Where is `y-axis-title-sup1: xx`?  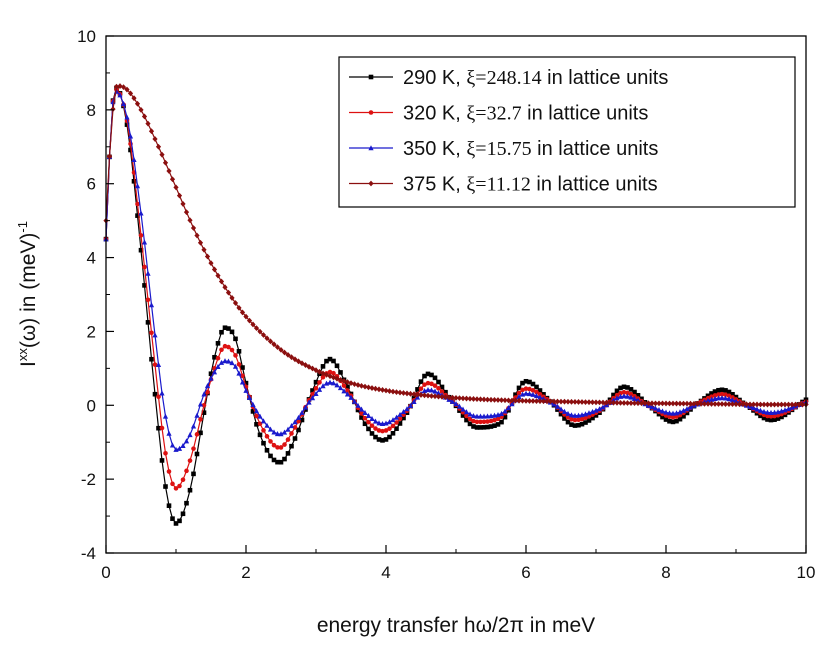
y-axis-title-sup1: xx is located at coordinates (22, 355).